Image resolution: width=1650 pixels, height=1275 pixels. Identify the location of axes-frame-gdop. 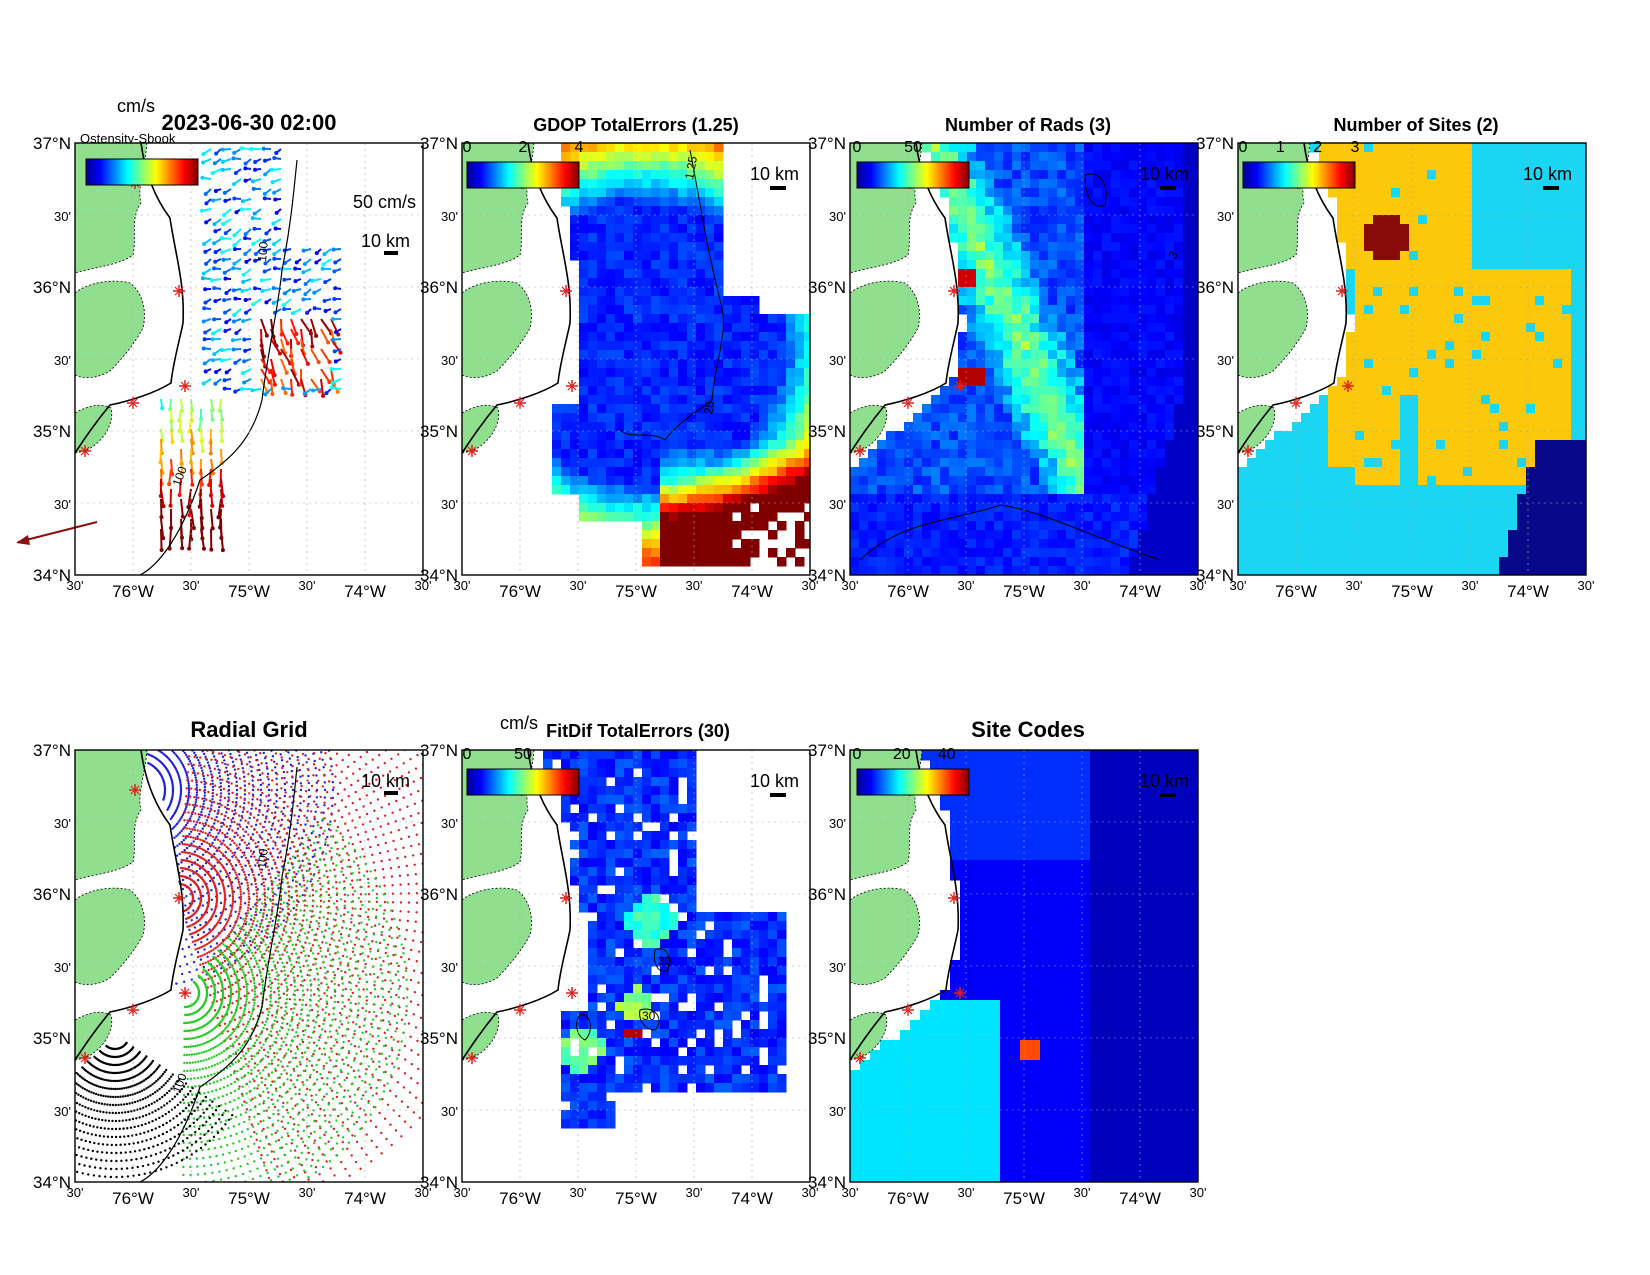
(636, 359).